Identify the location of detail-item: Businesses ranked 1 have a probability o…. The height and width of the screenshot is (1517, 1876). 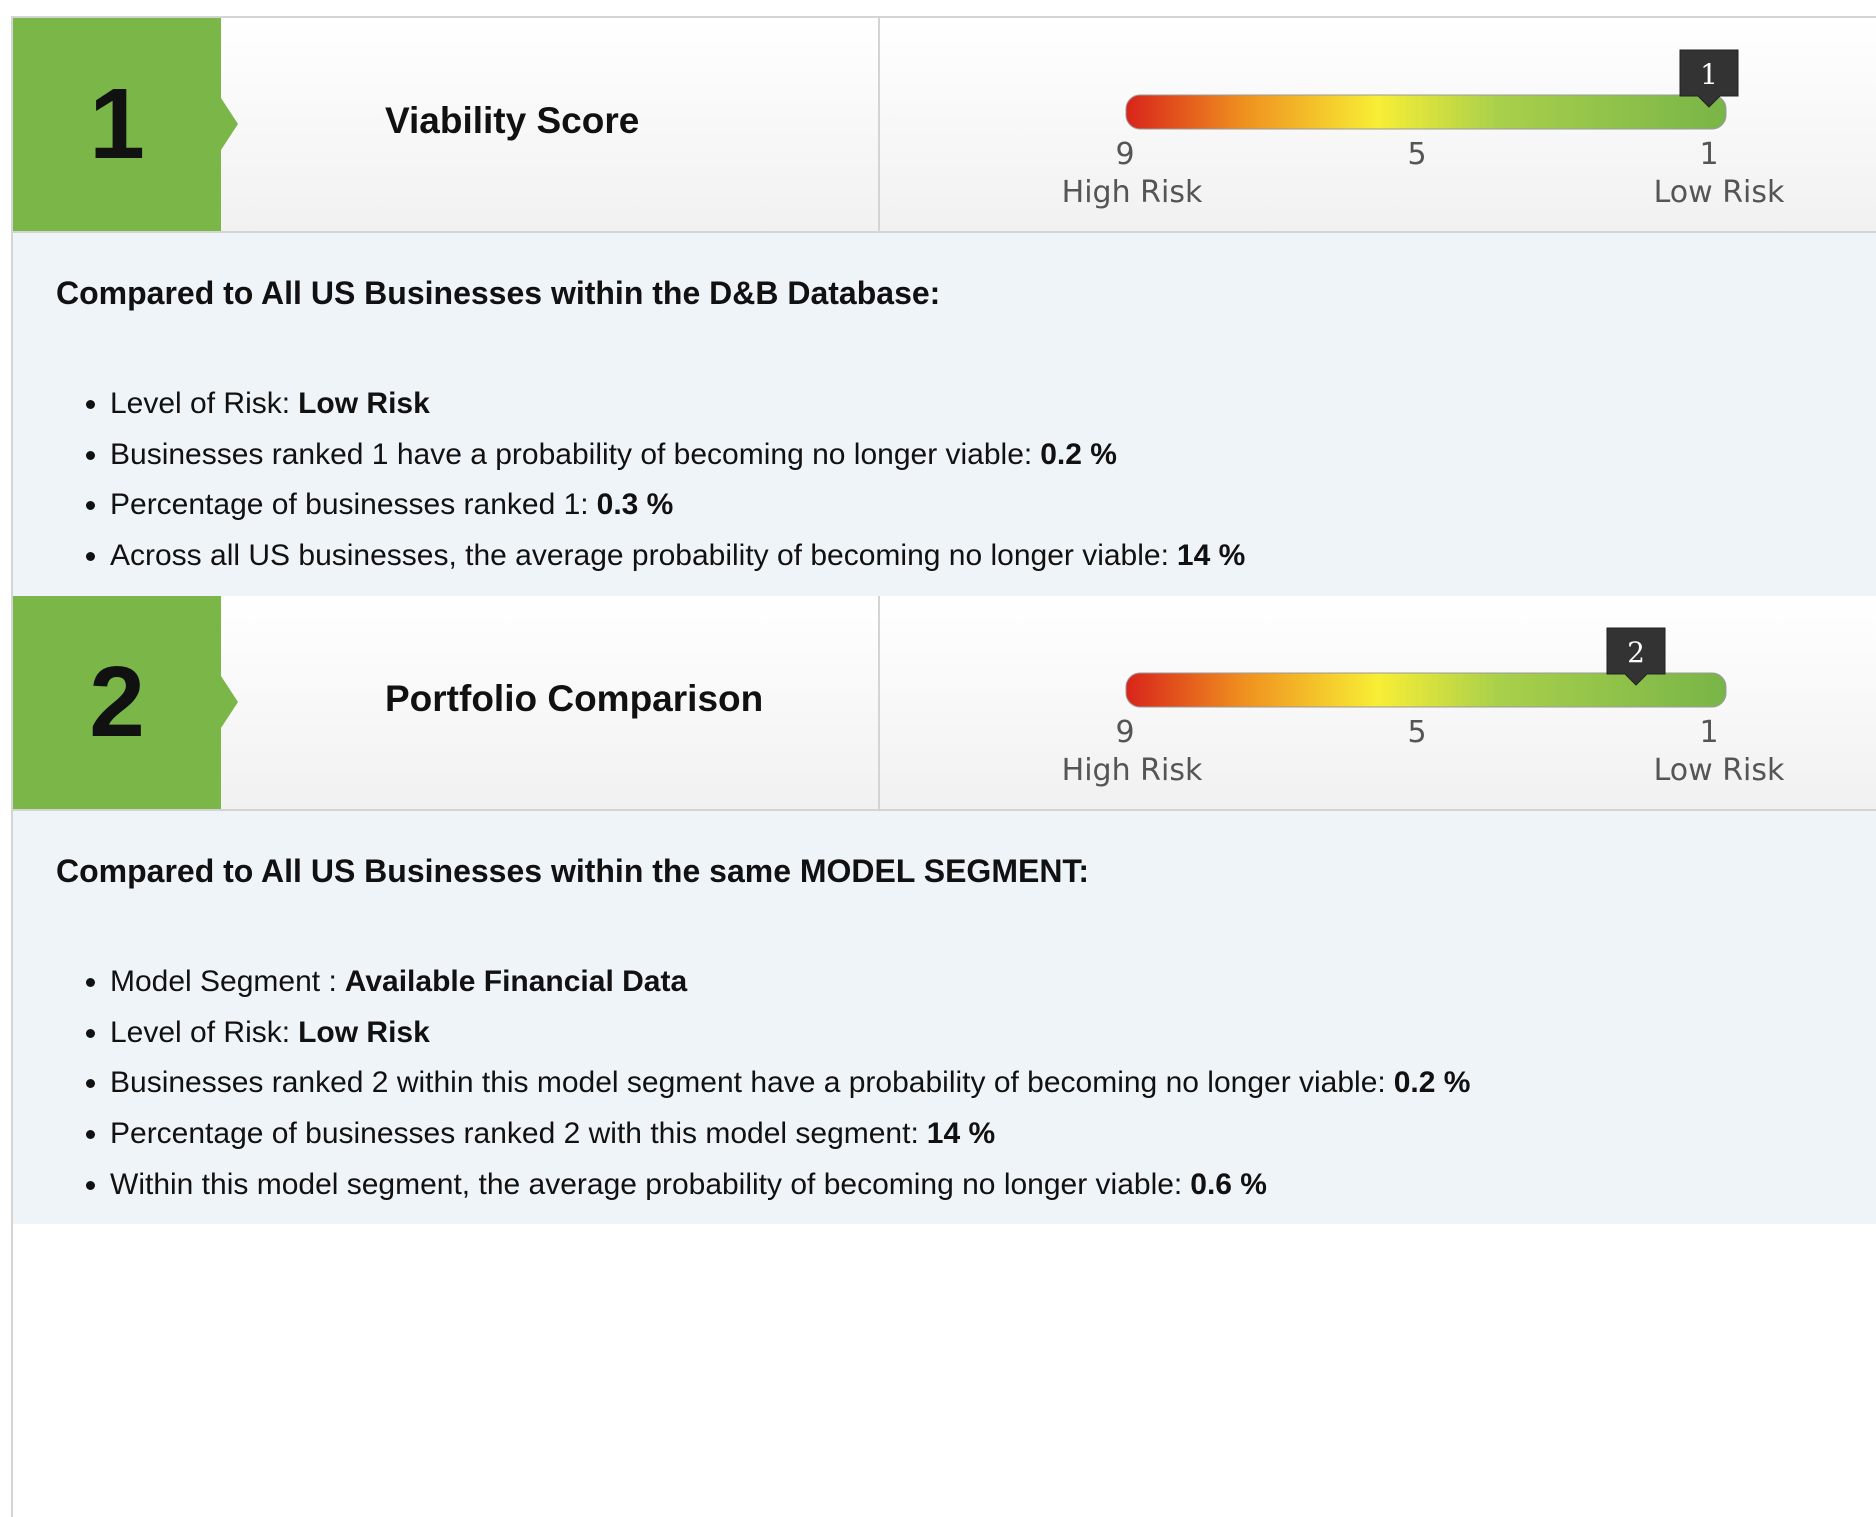
(993, 455).